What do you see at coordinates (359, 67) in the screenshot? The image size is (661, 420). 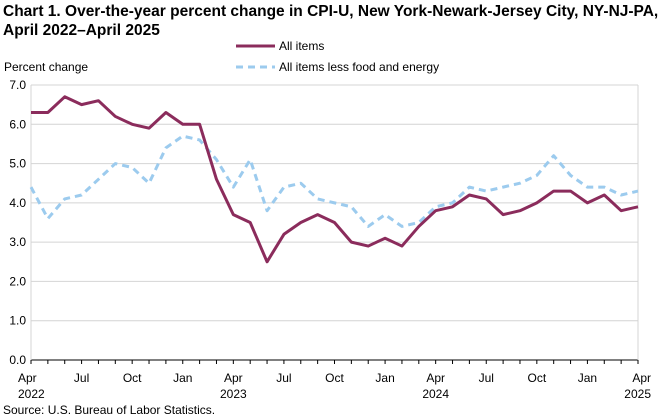 I see `legend-label: All items less food and energy` at bounding box center [359, 67].